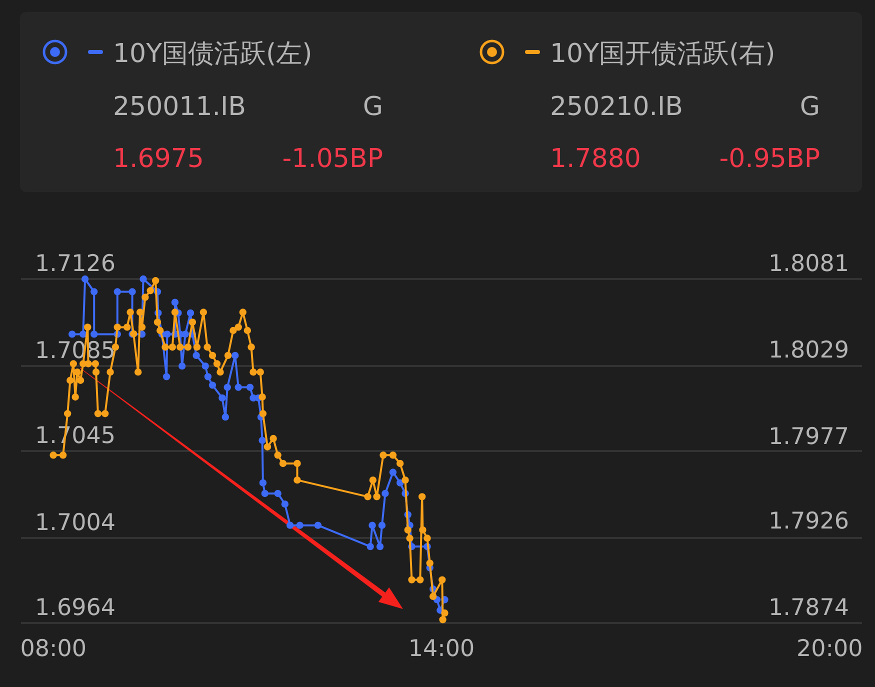  Describe the element at coordinates (441, 649) in the screenshot. I see `x-tick-label: 14:00` at that location.